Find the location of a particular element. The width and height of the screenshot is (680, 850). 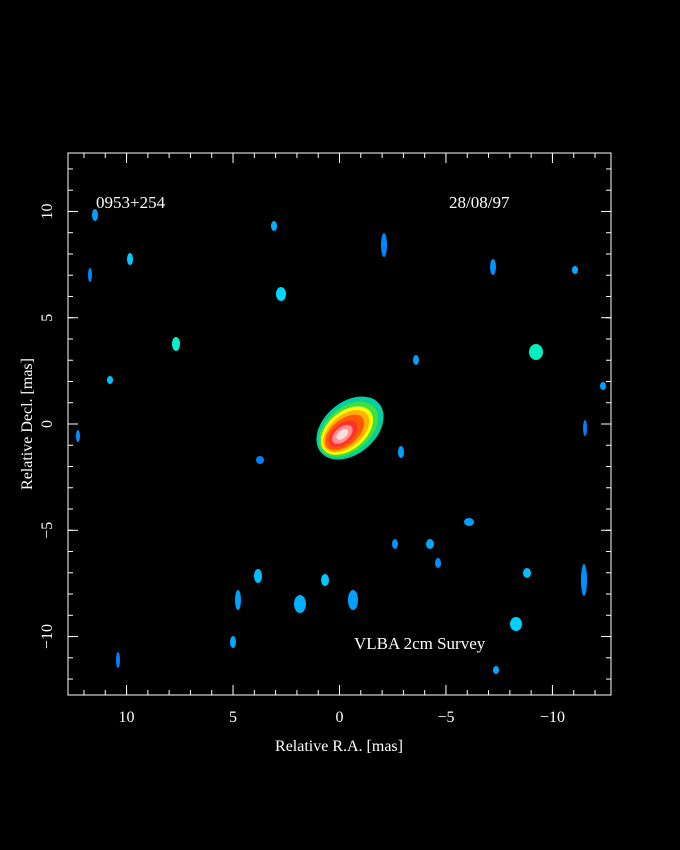

y-axis-label: Relative Decl. [mas] is located at coordinates (27, 424).